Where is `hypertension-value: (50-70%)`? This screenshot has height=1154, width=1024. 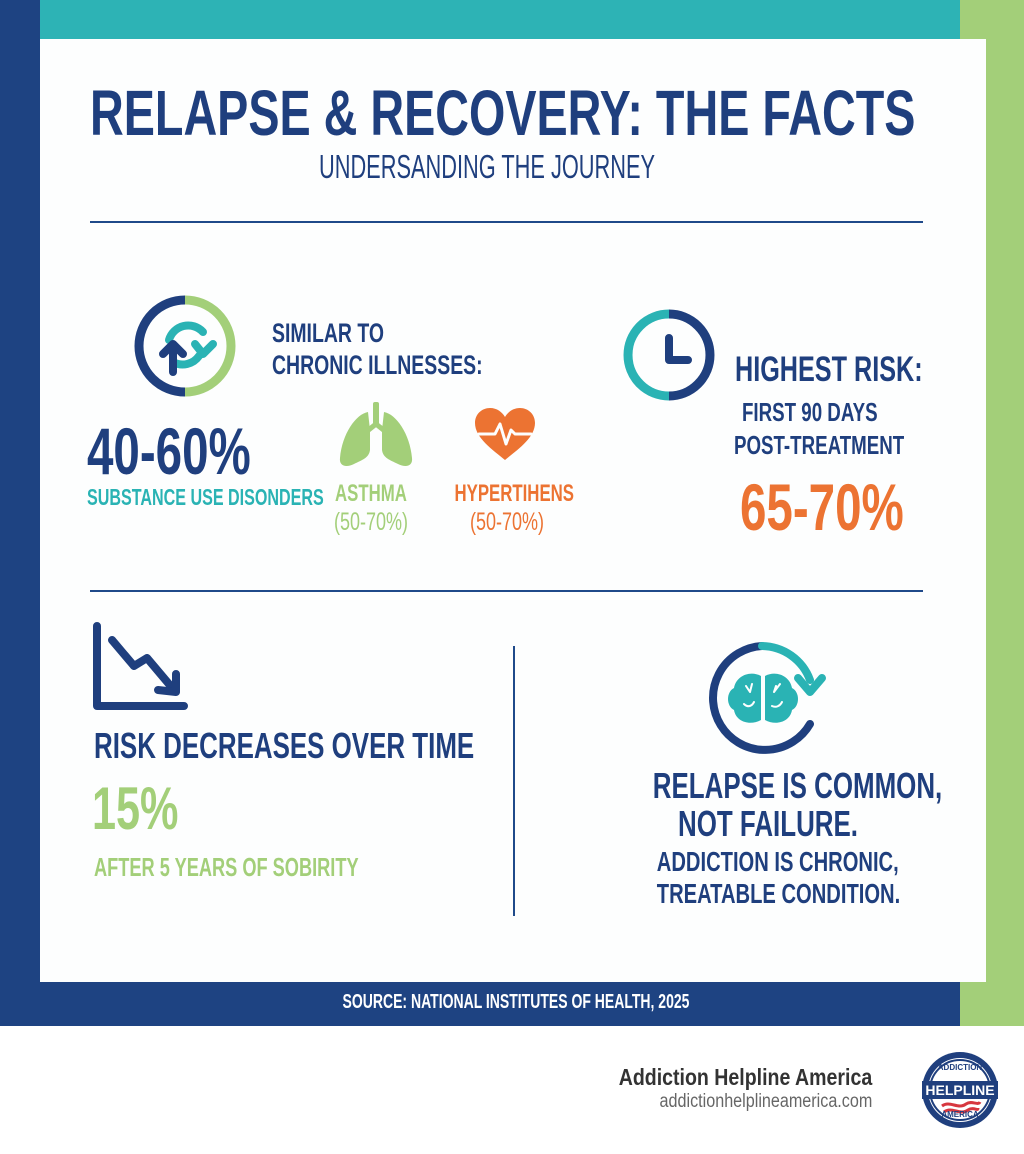
hypertension-value: (50-70%) is located at coordinates (507, 522).